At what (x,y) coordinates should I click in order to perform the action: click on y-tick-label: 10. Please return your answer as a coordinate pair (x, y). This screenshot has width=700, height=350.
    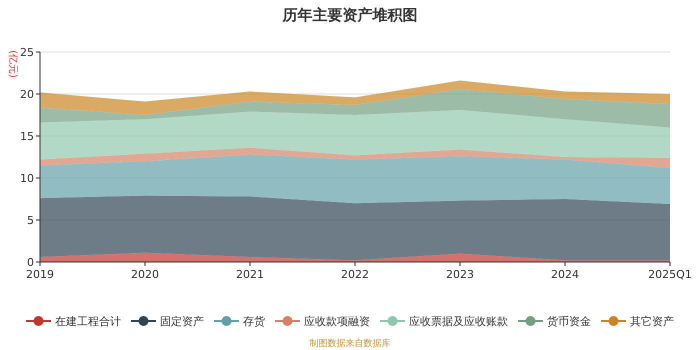
    Looking at the image, I should click on (27, 178).